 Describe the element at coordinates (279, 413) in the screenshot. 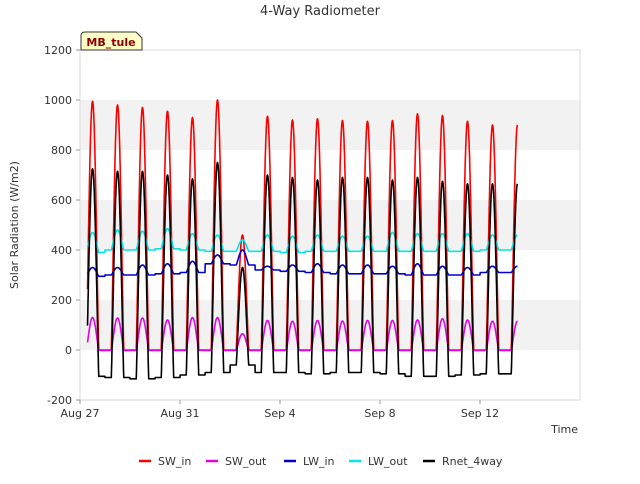

I see `x-tick-label: Sep 4` at that location.